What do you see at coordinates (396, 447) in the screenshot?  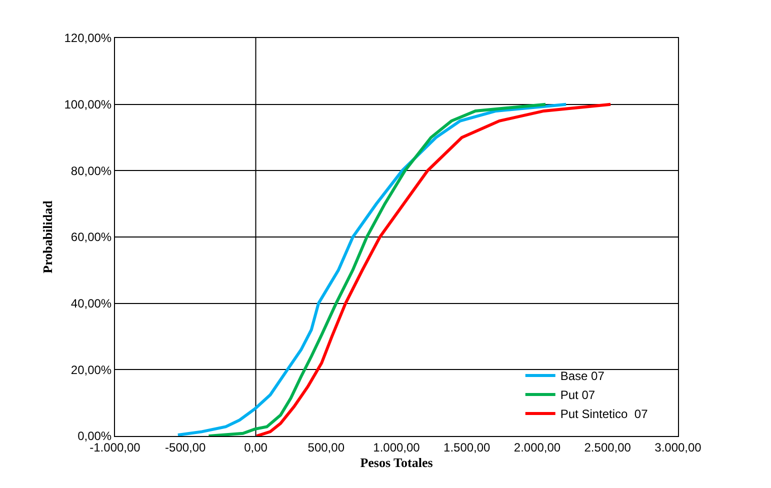 I see `x-tick-label: 1.000,00` at bounding box center [396, 447].